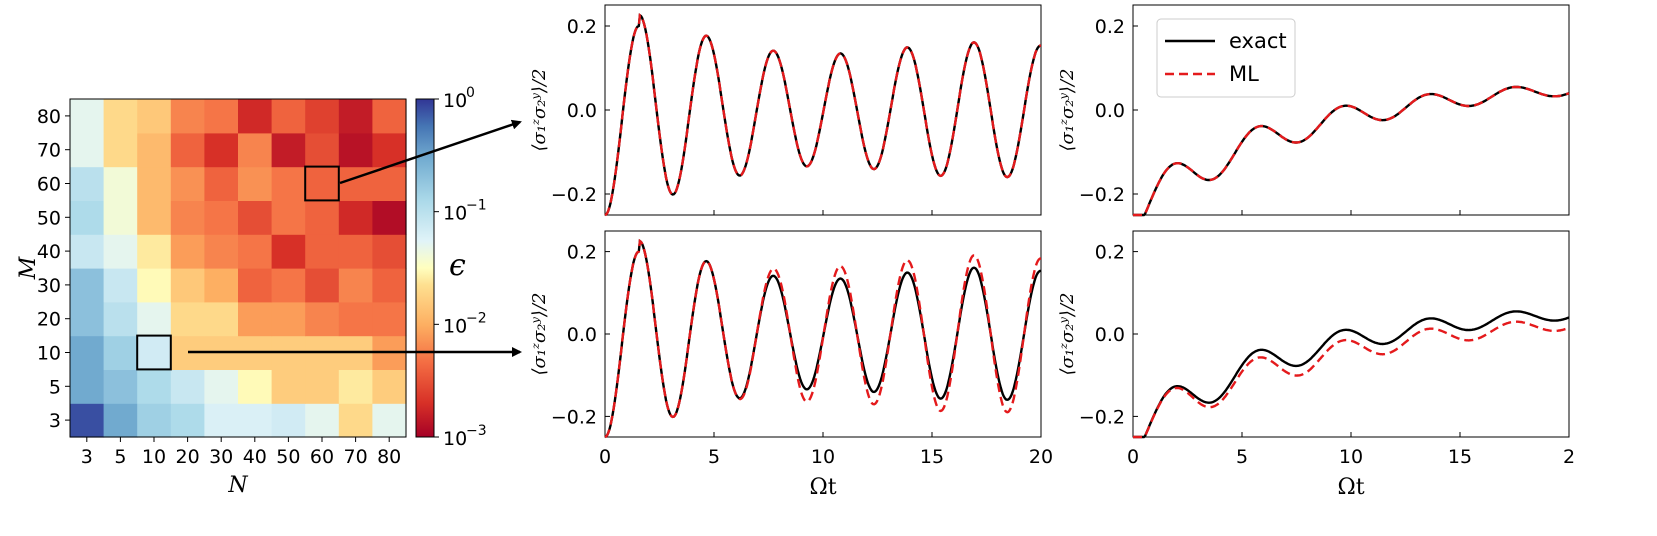  What do you see at coordinates (255, 217) in the screenshot?
I see `heatmap-cell-M50-N40` at bounding box center [255, 217].